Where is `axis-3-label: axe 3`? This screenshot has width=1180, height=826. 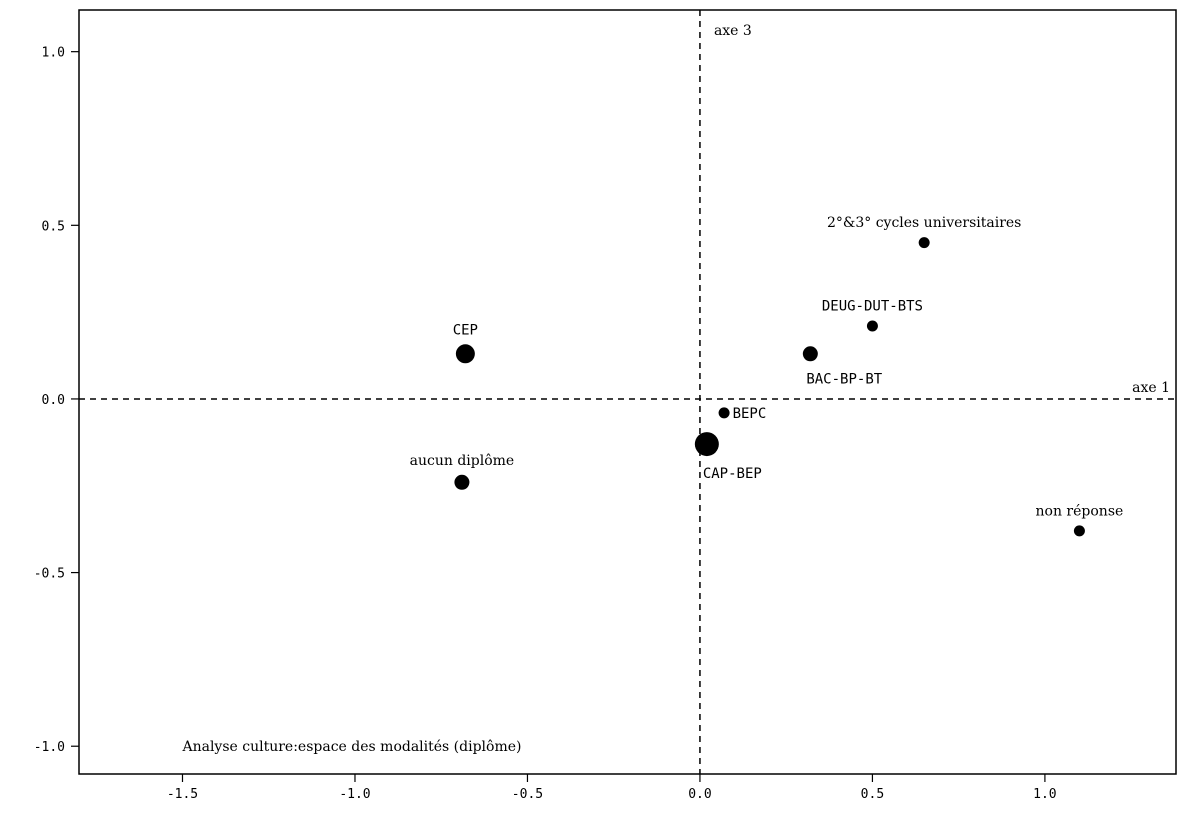 axis-3-label: axe 3 is located at coordinates (733, 31).